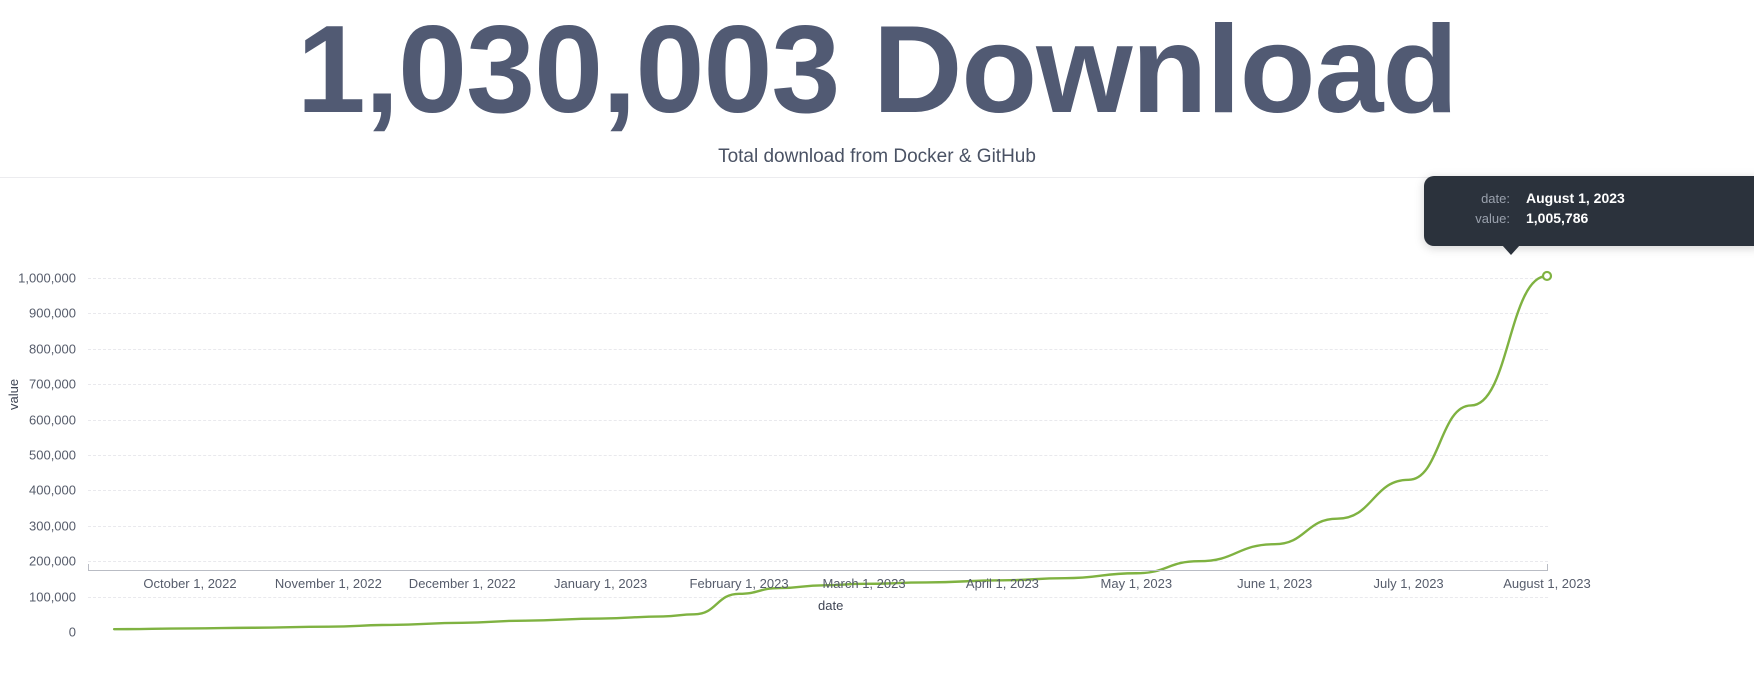 The width and height of the screenshot is (1754, 686). Describe the element at coordinates (601, 583) in the screenshot. I see `x-axis-tick-label: January 1, 2023` at that location.